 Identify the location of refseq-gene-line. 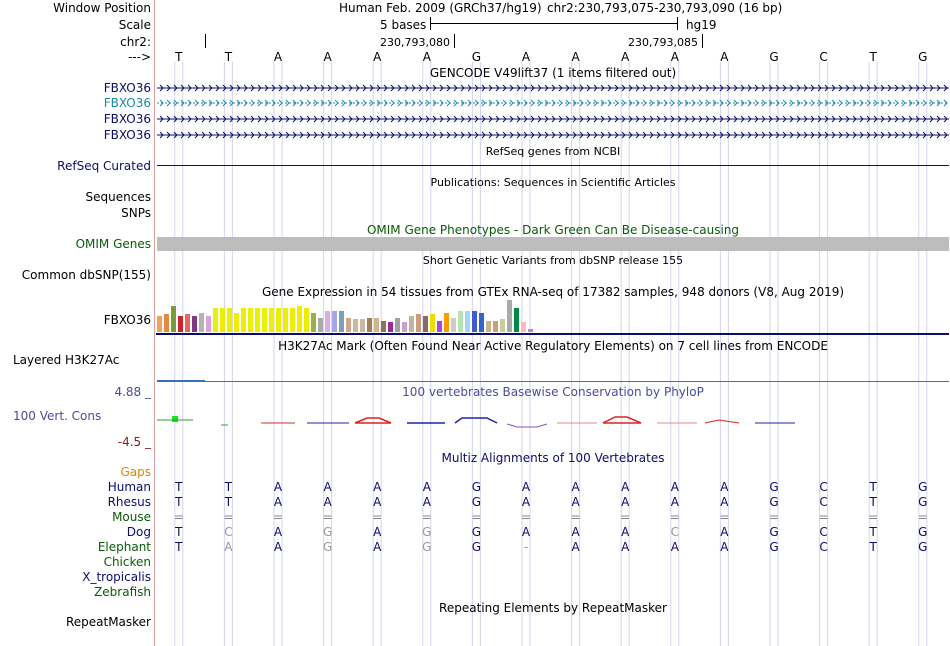
(553, 165).